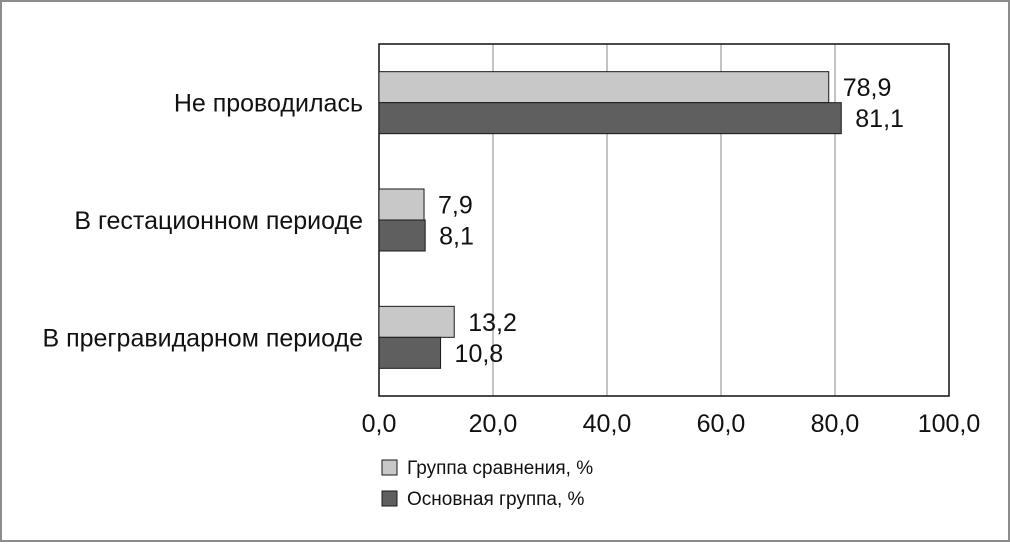 This screenshot has width=1010, height=545. I want to click on data-label: 78,9, so click(867, 88).